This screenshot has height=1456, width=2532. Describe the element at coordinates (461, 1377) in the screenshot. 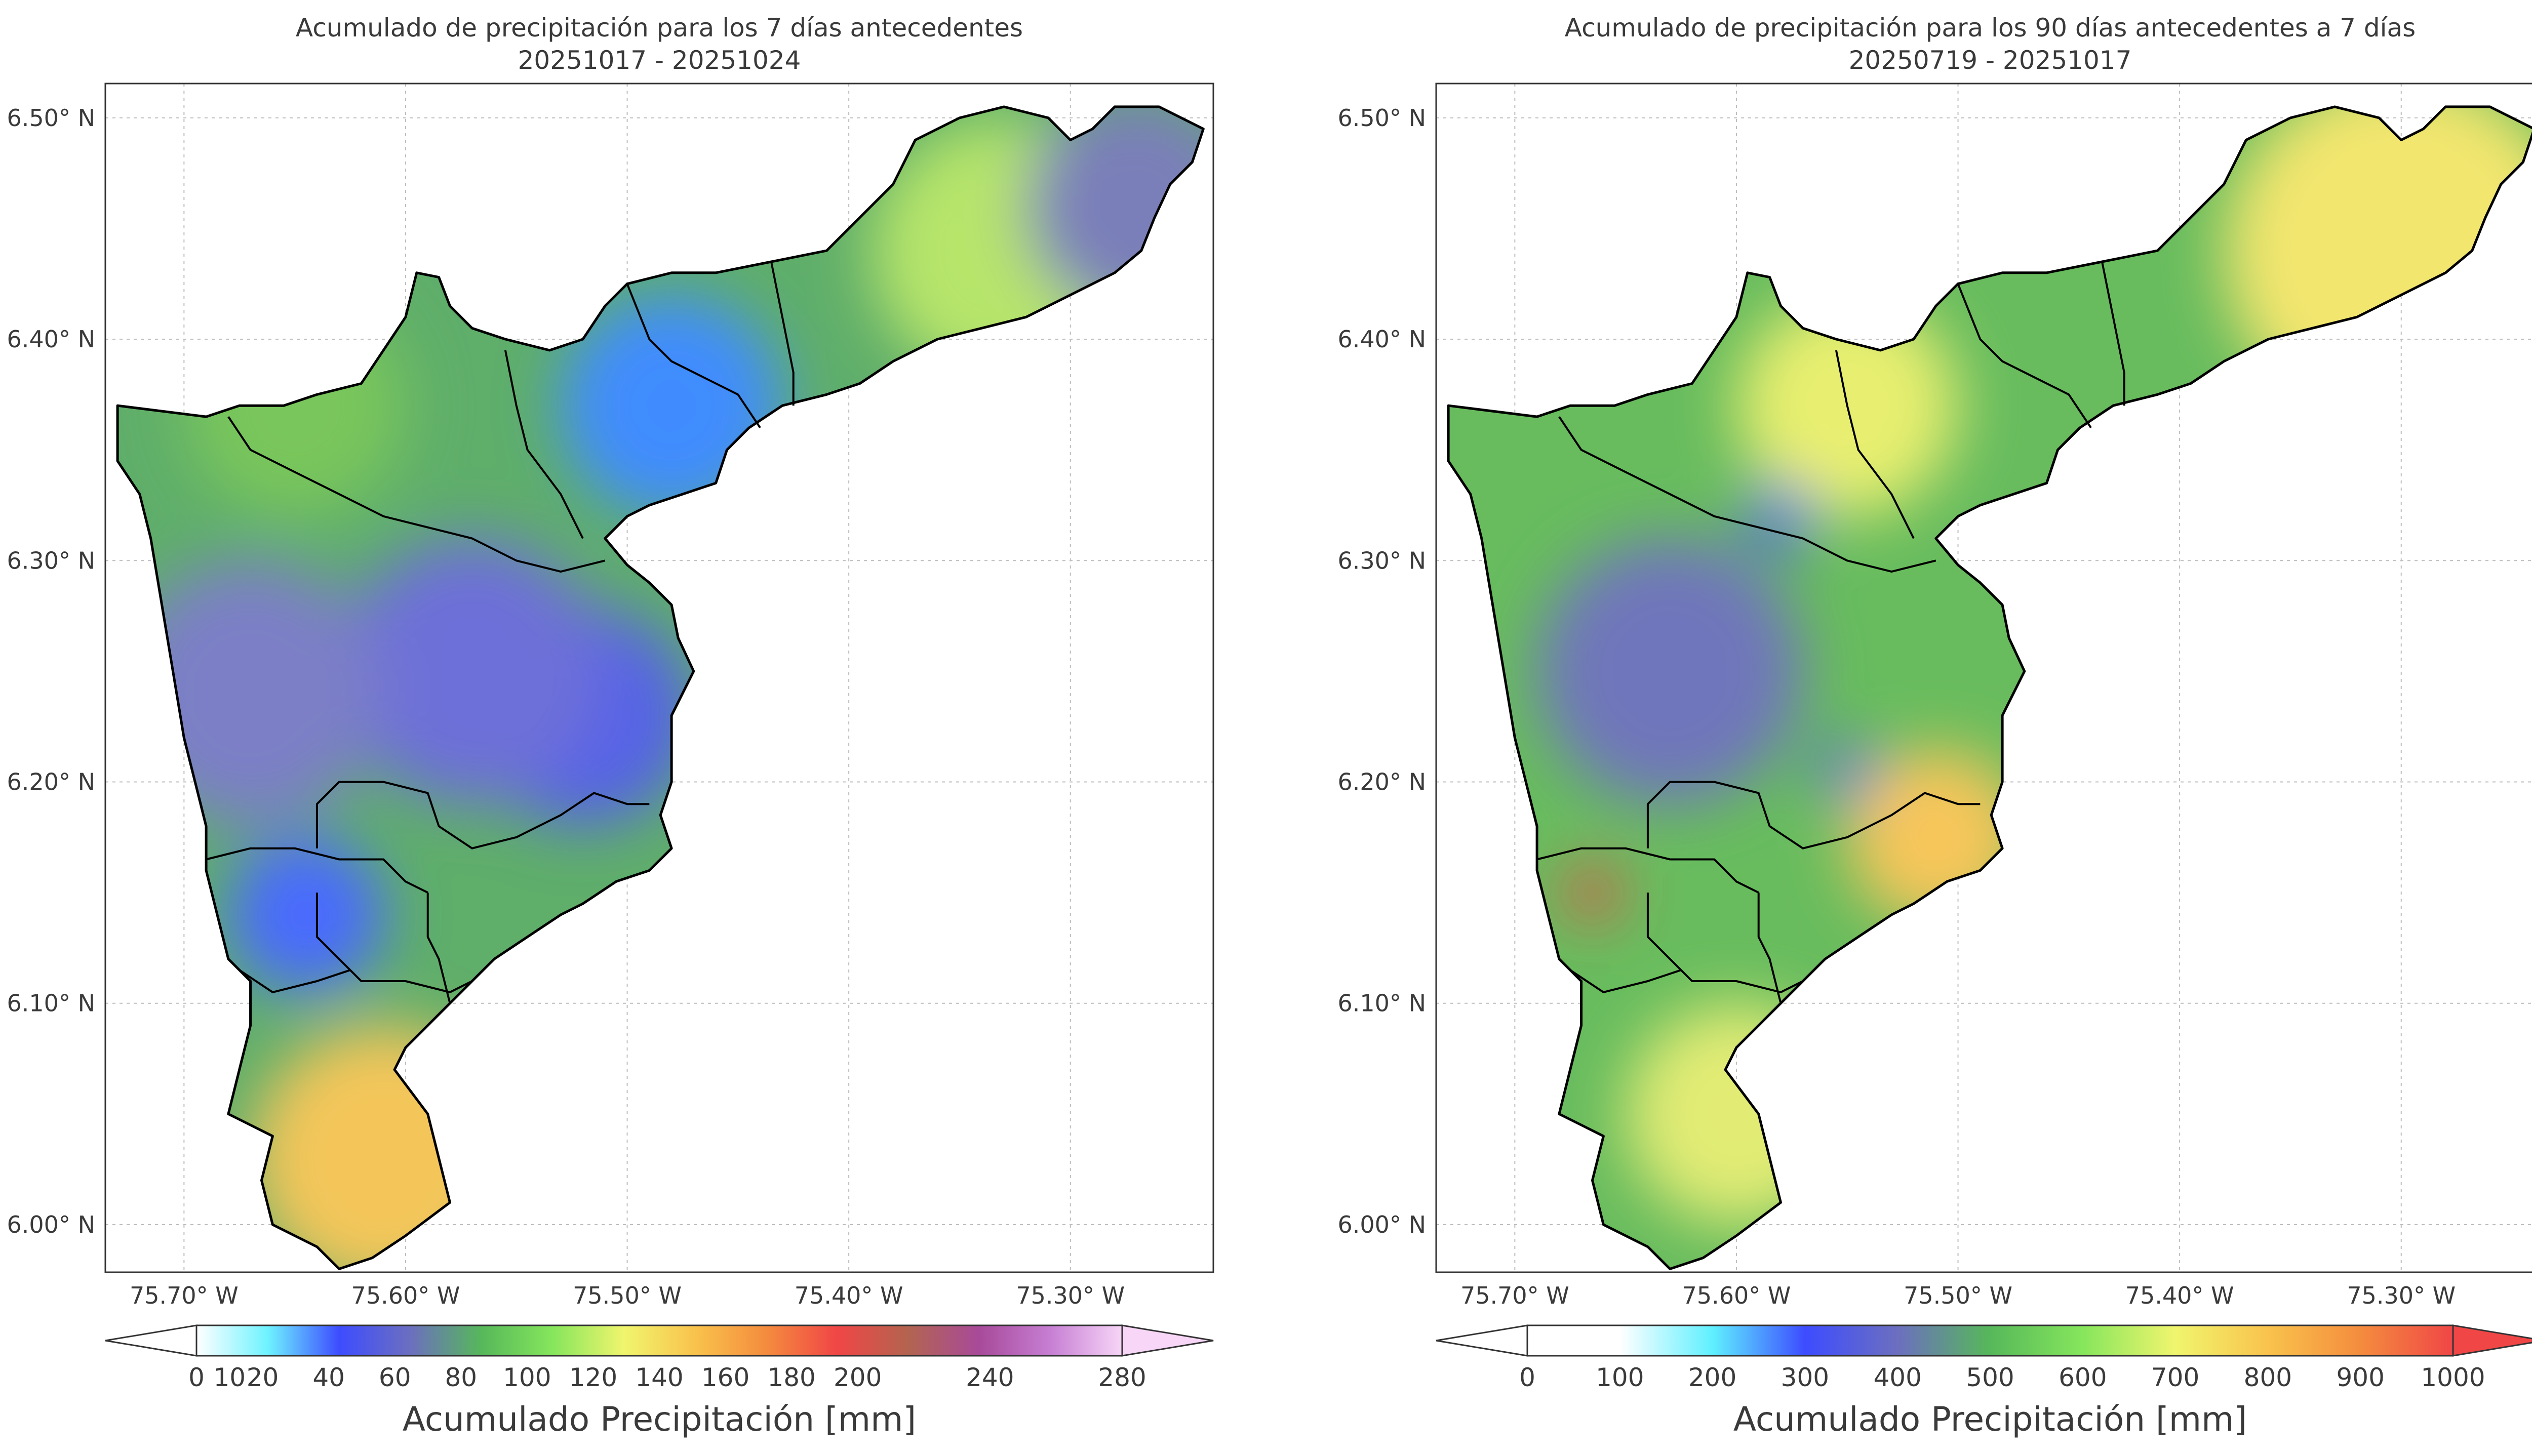

I see `left-cb-tick: 80` at that location.